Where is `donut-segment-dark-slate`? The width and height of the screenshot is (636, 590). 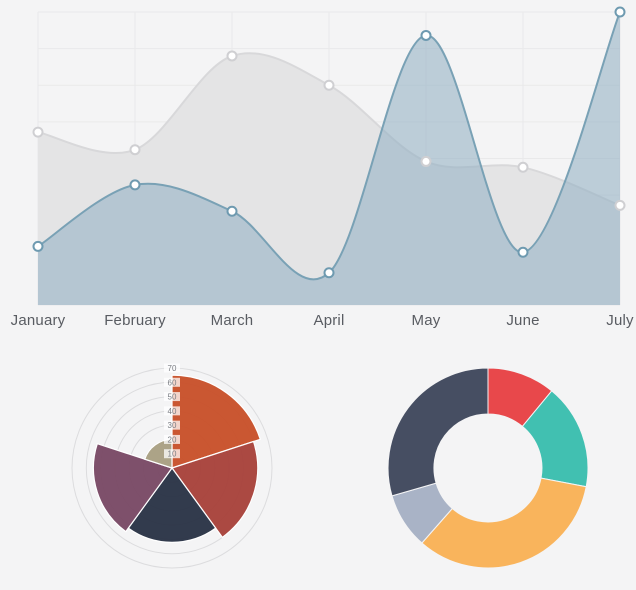
donut-segment-dark-slate is located at coordinates (438, 432).